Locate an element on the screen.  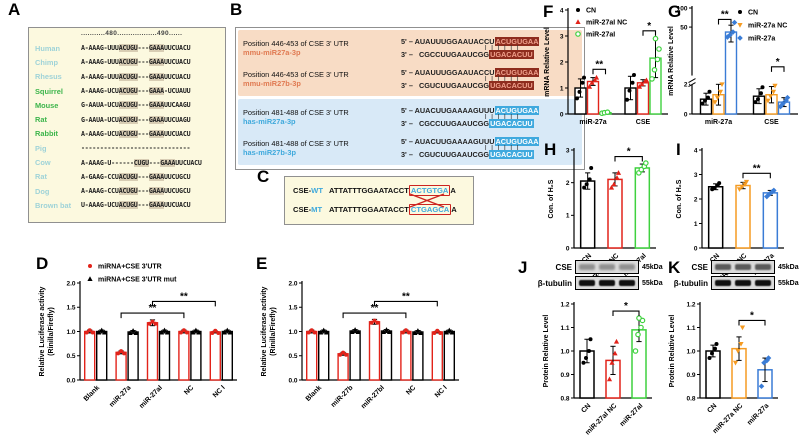
species-name: Human is located at coordinates (48, 48).